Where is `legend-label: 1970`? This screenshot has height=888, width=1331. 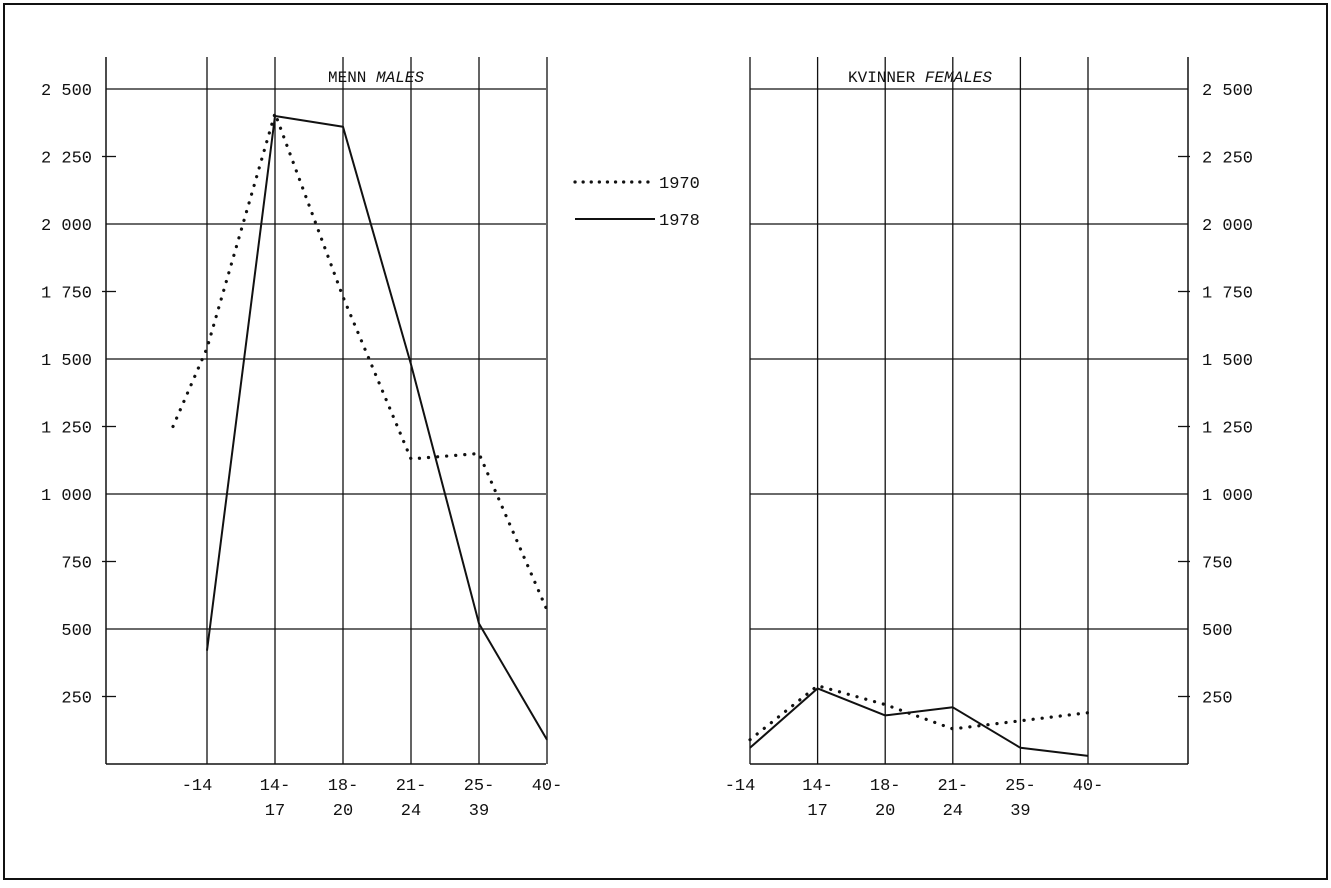
legend-label: 1970 is located at coordinates (679, 184).